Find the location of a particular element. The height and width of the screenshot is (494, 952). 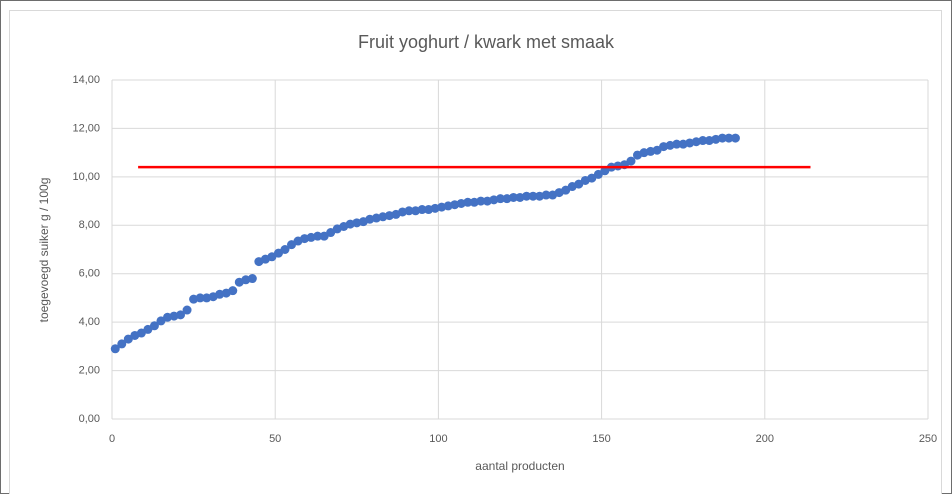

x-axis-label: aantal producten is located at coordinates (519, 466).